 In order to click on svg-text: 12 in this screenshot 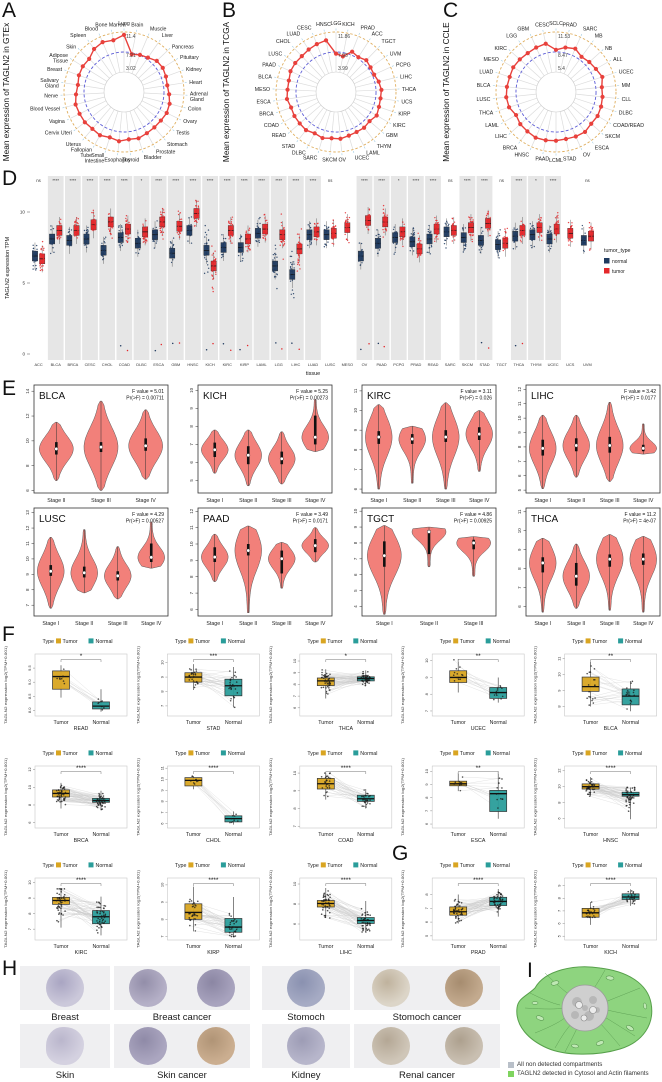, I will do `click(191, 511)`.